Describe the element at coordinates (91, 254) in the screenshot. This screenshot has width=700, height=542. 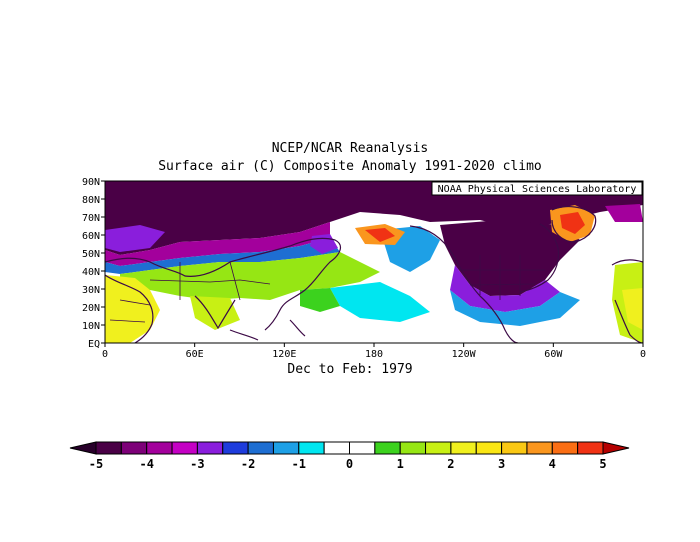
I see `lat-label: 50N` at that location.